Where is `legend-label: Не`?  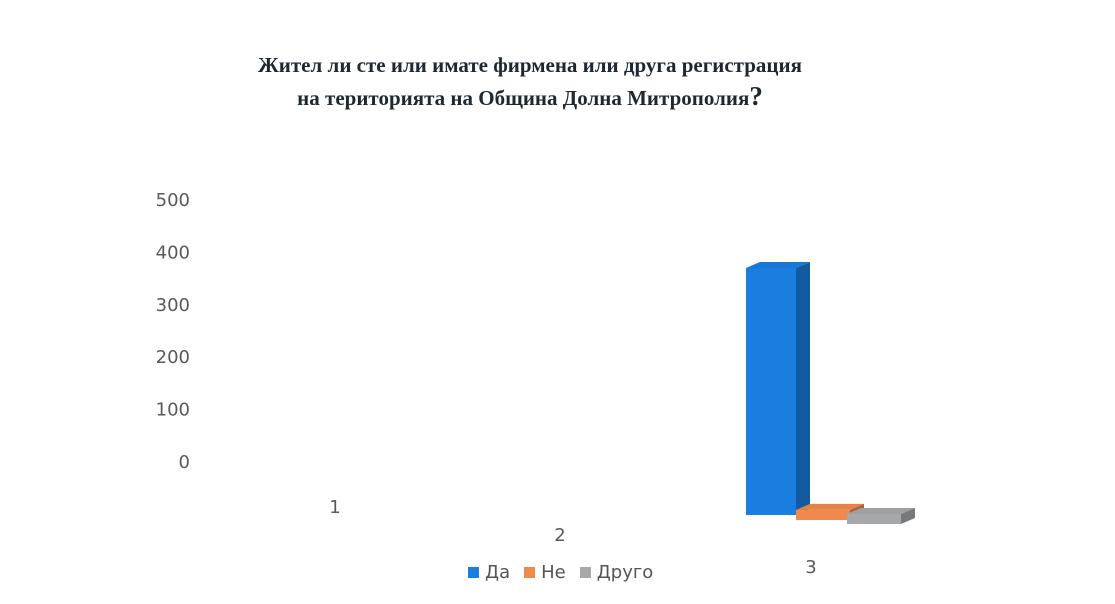
legend-label: Не is located at coordinates (553, 572).